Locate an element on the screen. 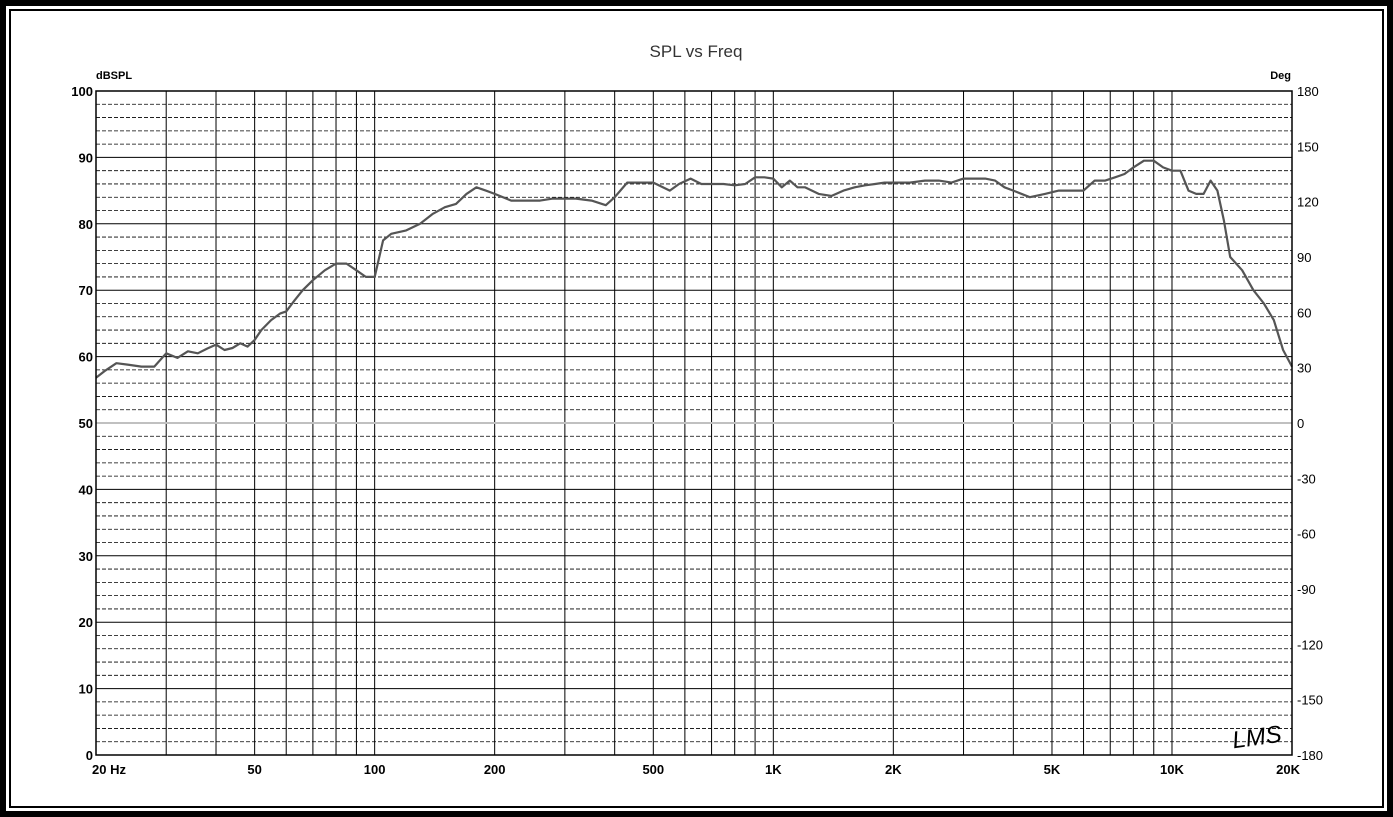 The image size is (1393, 817). y2-tick-label: 150 is located at coordinates (1308, 146).